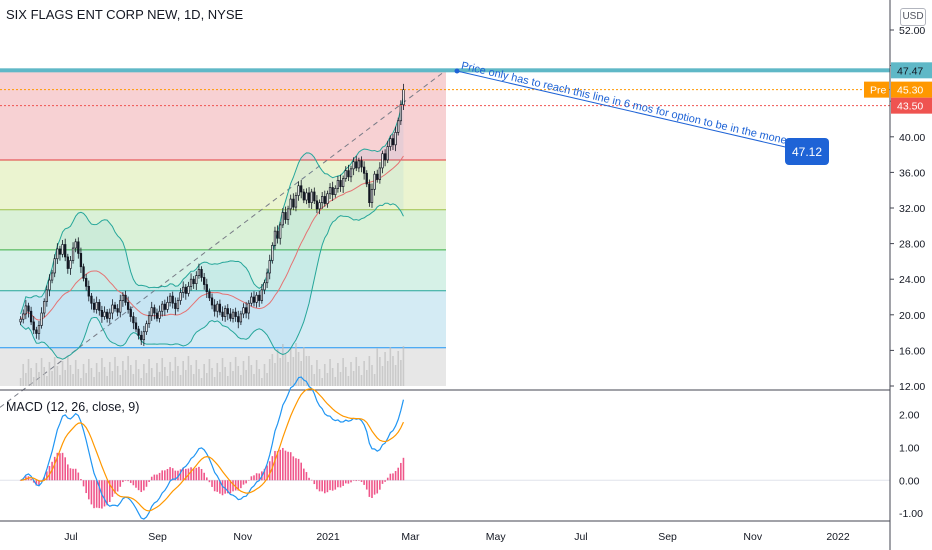 The height and width of the screenshot is (550, 932). I want to click on time-tick-label: Nov, so click(752, 537).